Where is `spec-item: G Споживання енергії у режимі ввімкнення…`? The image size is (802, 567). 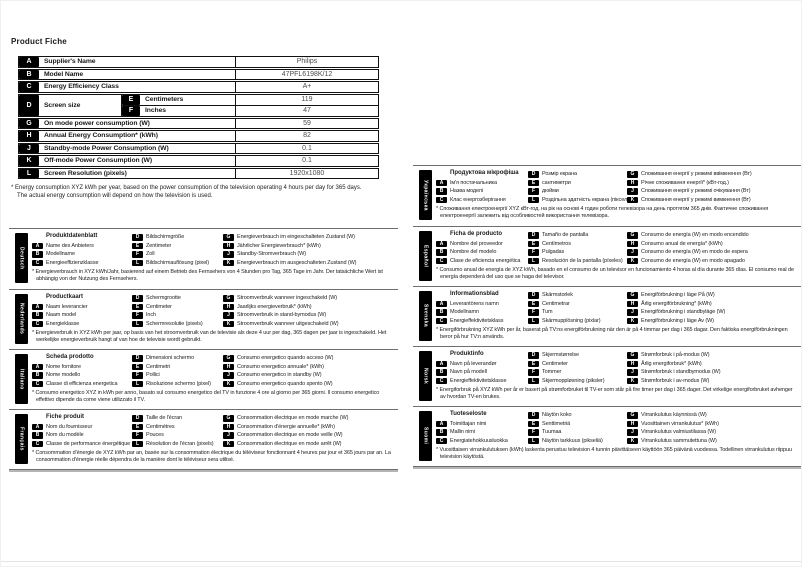 spec-item: G Споживання енергії у режимі ввімкнення… is located at coordinates (713, 174).